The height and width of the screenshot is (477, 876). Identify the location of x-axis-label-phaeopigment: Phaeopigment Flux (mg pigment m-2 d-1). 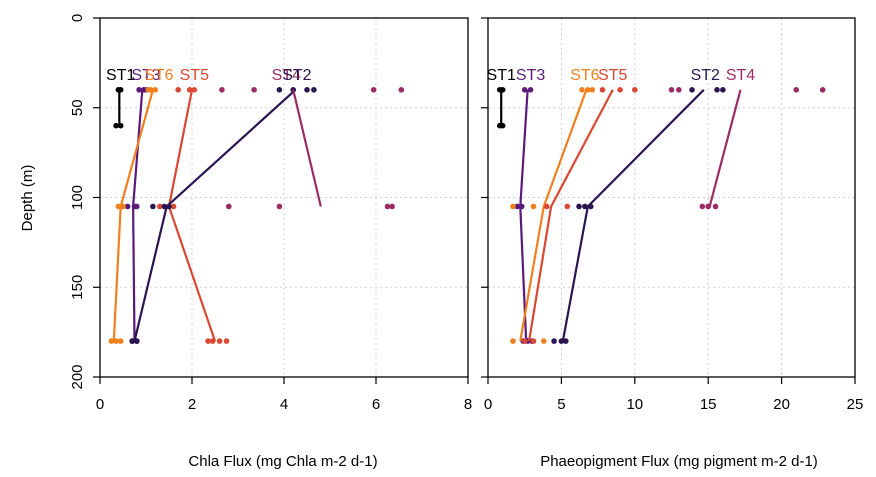
(679, 461).